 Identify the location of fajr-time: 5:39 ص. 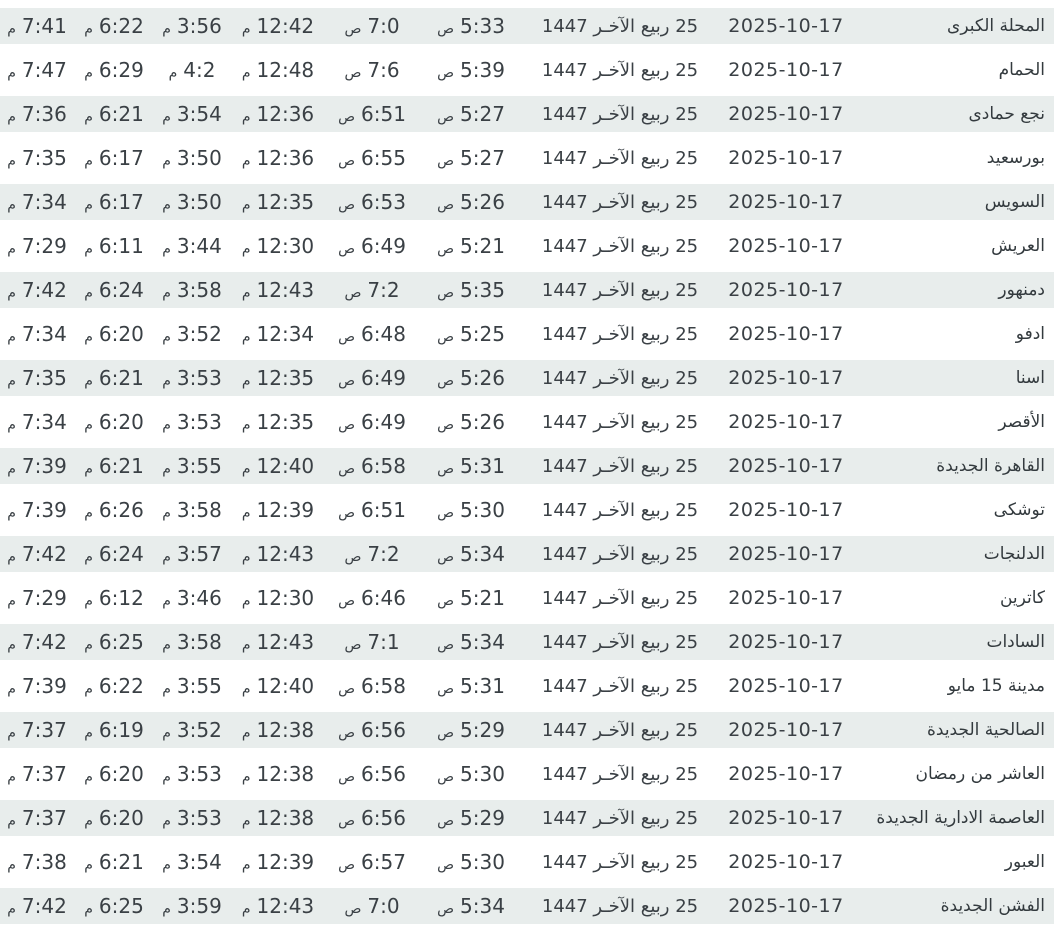
(471, 70).